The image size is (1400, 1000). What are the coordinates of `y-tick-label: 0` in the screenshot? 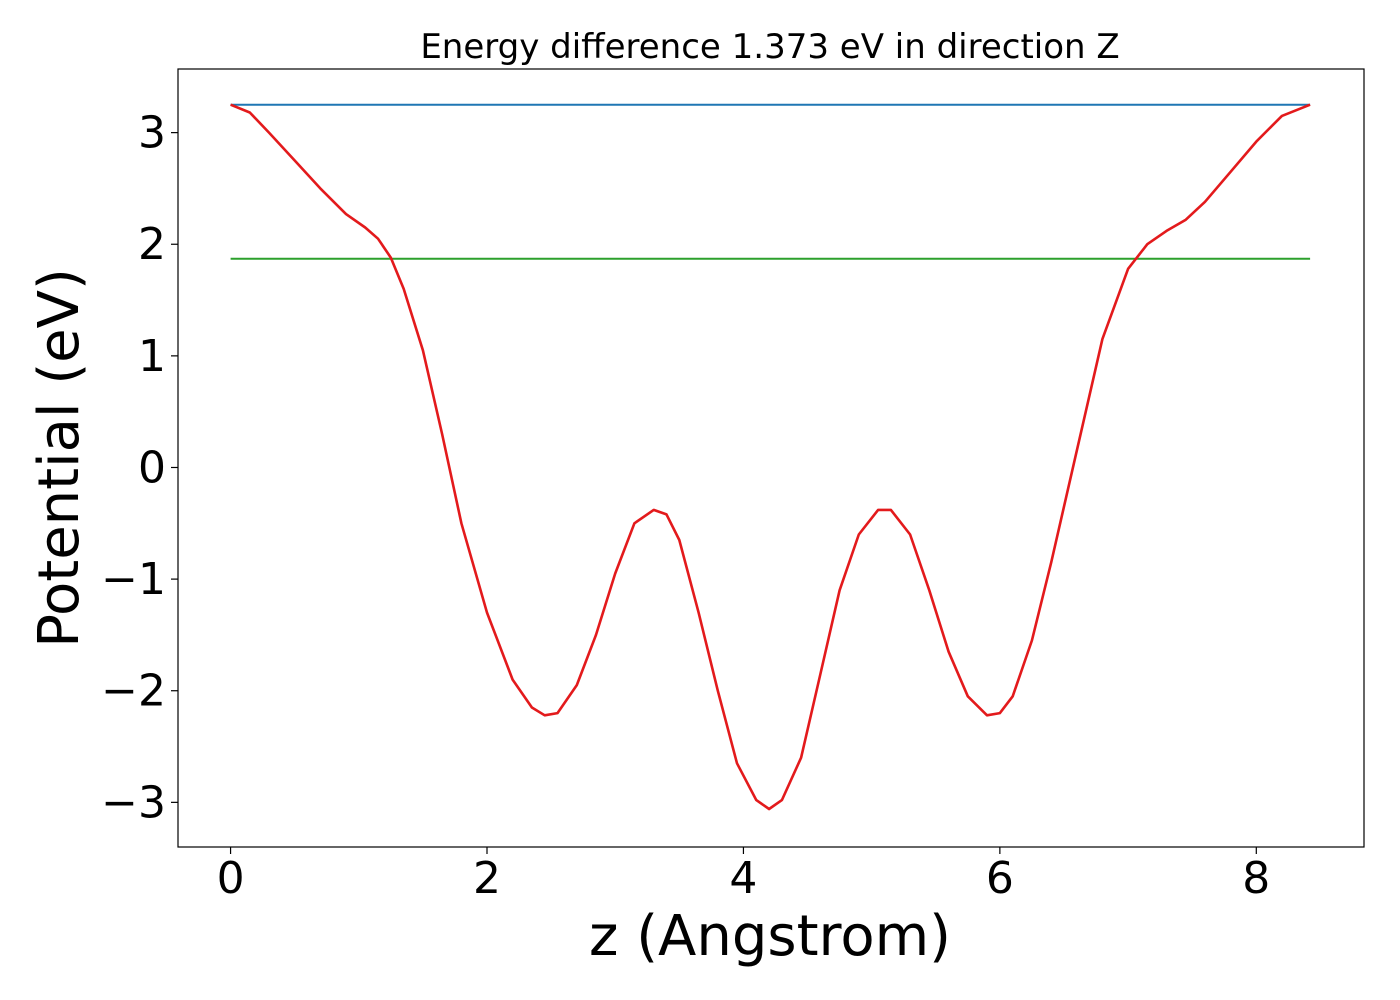 It's located at (152, 467).